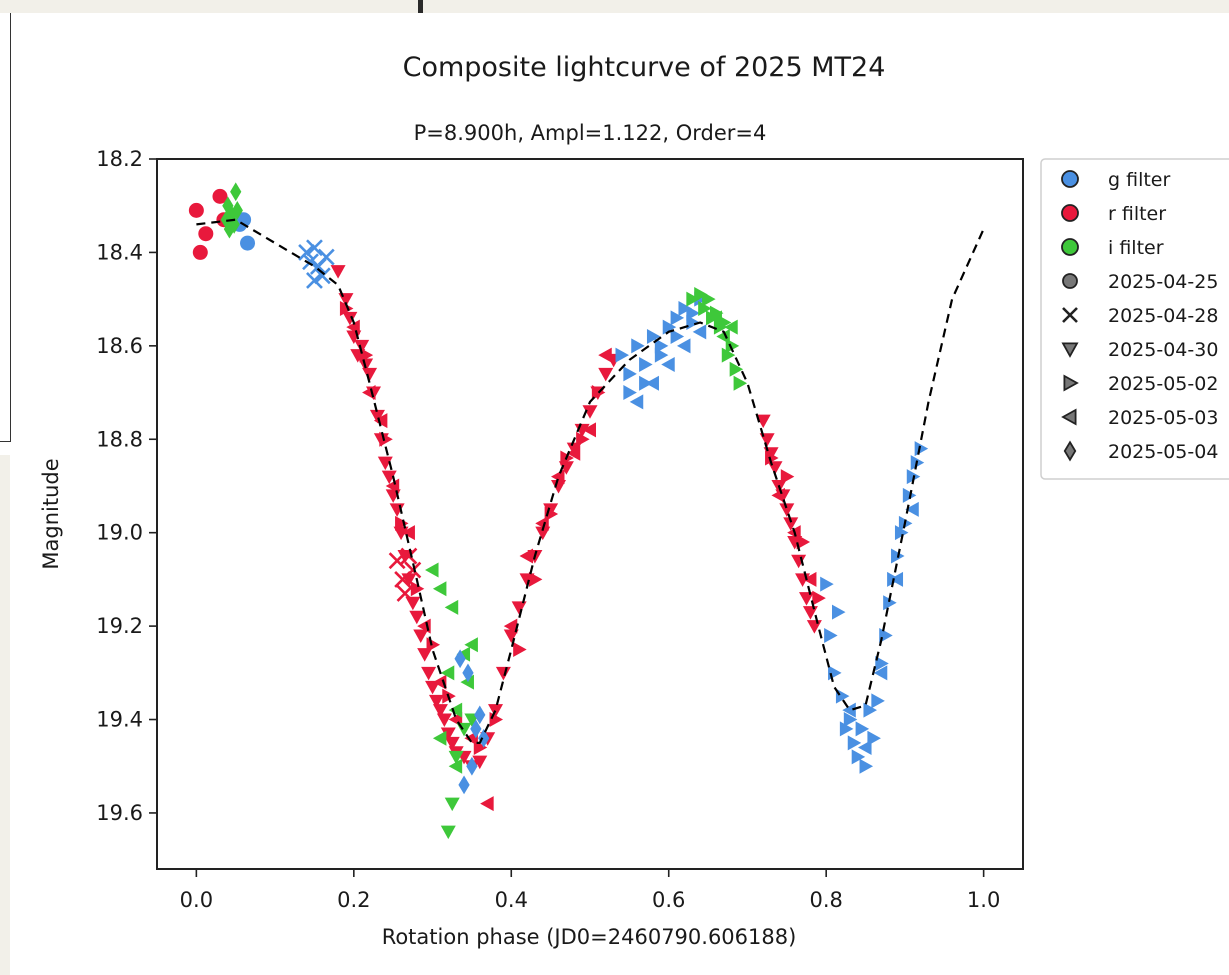 The width and height of the screenshot is (1229, 975). Describe the element at coordinates (590, 133) in the screenshot. I see `chart-subtitle: P=8.900h, Ampl=1.122, Order=4` at that location.